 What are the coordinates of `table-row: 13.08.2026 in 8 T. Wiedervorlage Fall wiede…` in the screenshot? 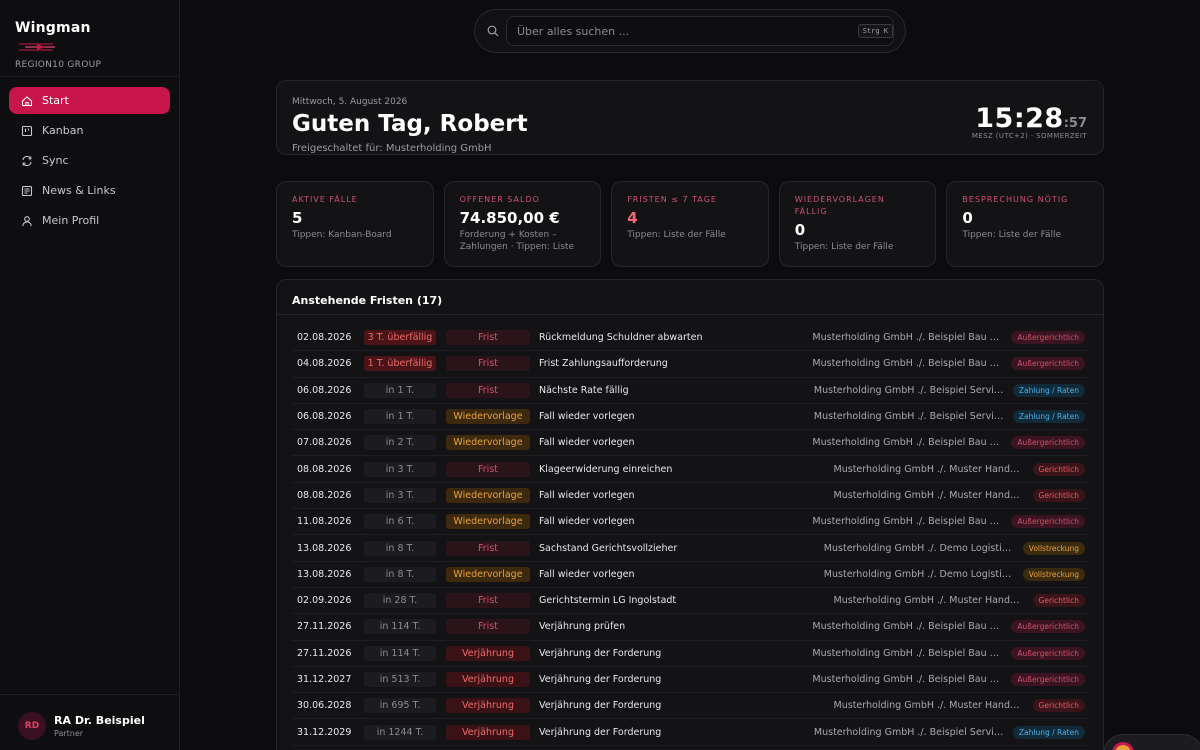 It's located at (690, 575).